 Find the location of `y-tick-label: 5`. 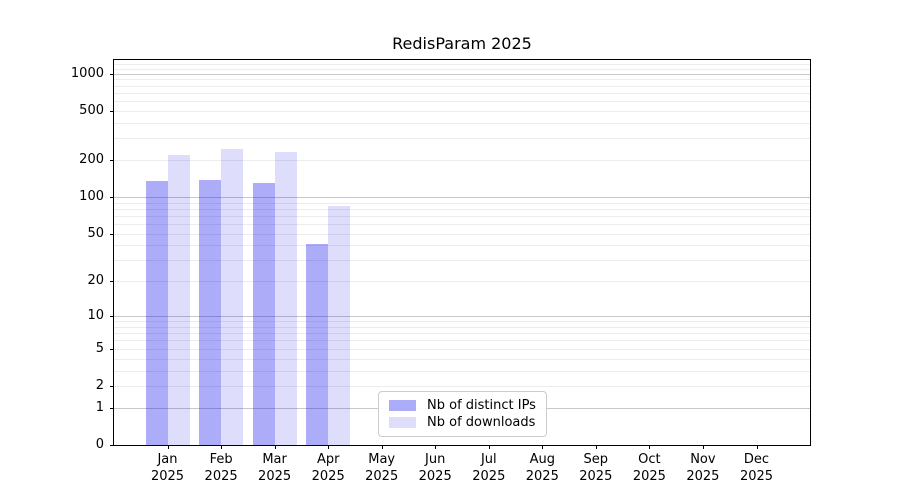

y-tick-label: 5 is located at coordinates (99, 348).